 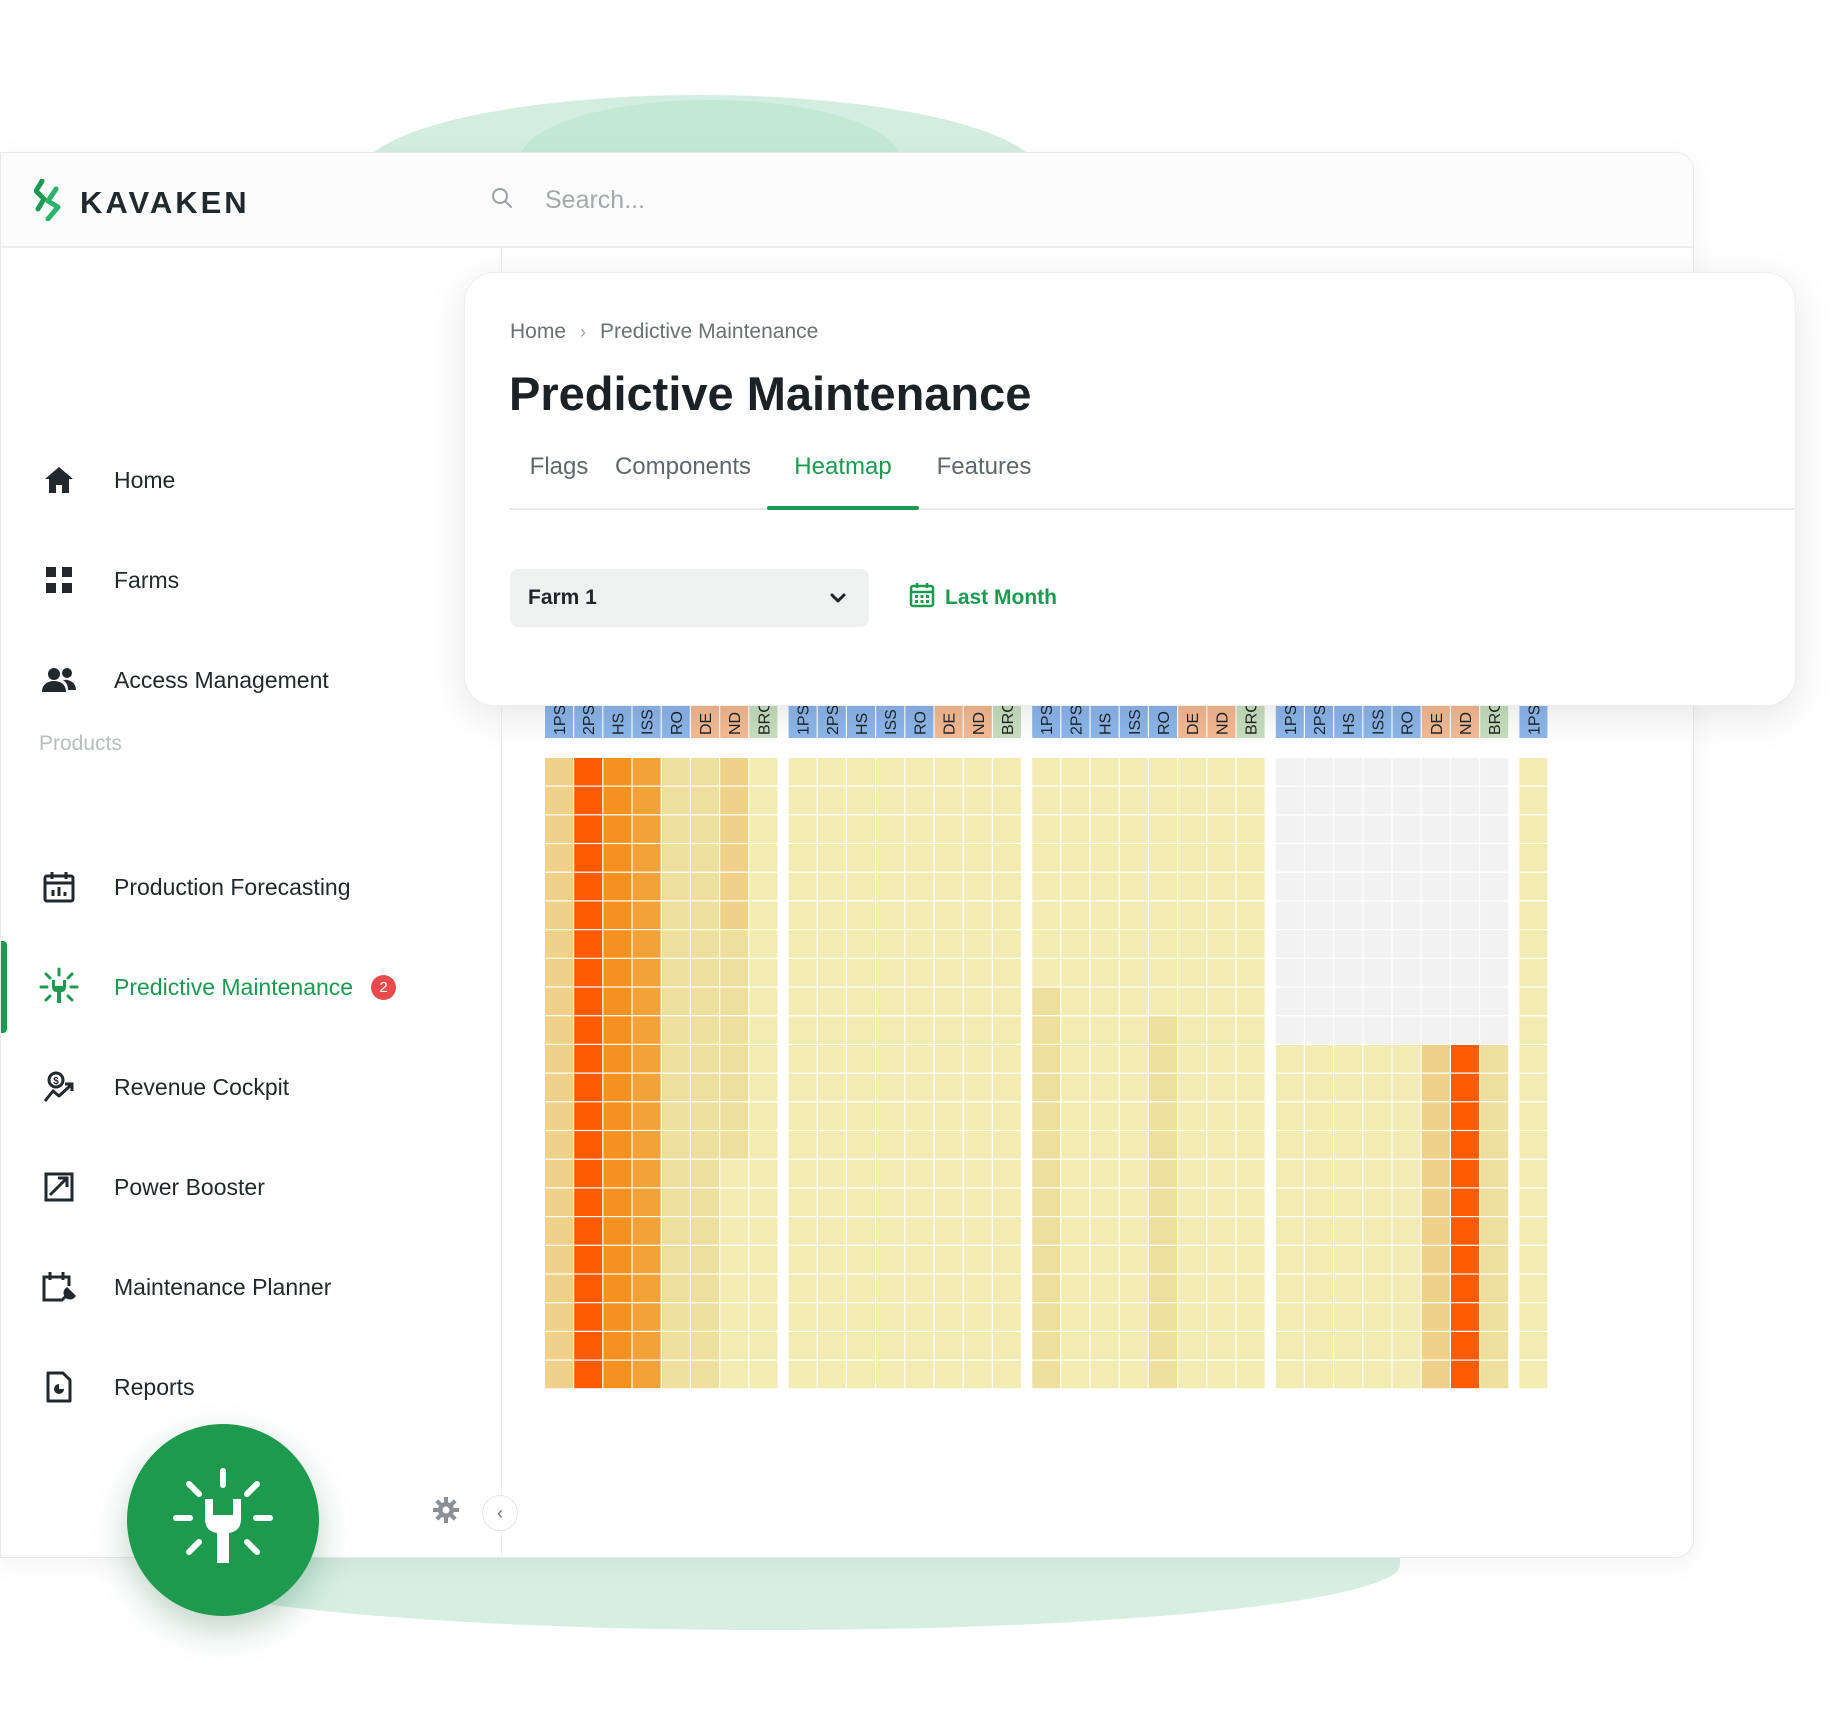 What do you see at coordinates (983, 598) in the screenshot?
I see `date-range-button: Last Month` at bounding box center [983, 598].